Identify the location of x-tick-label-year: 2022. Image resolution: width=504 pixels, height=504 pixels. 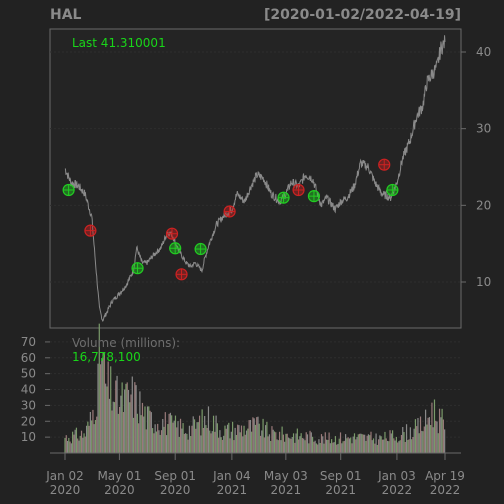
(397, 490).